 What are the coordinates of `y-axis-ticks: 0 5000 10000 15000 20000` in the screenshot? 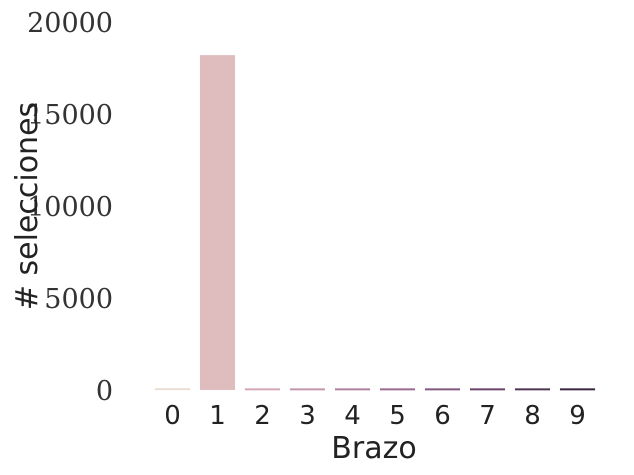 It's located at (70, 207).